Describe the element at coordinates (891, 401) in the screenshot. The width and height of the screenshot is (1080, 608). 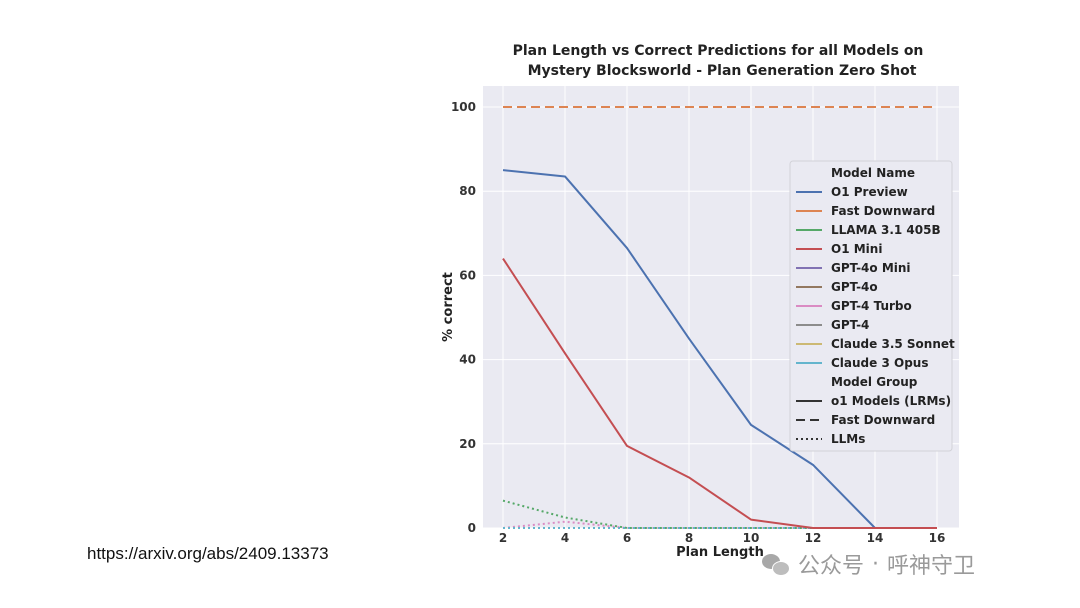
I see `legend-group-label: o1 Models (LRMs)` at that location.